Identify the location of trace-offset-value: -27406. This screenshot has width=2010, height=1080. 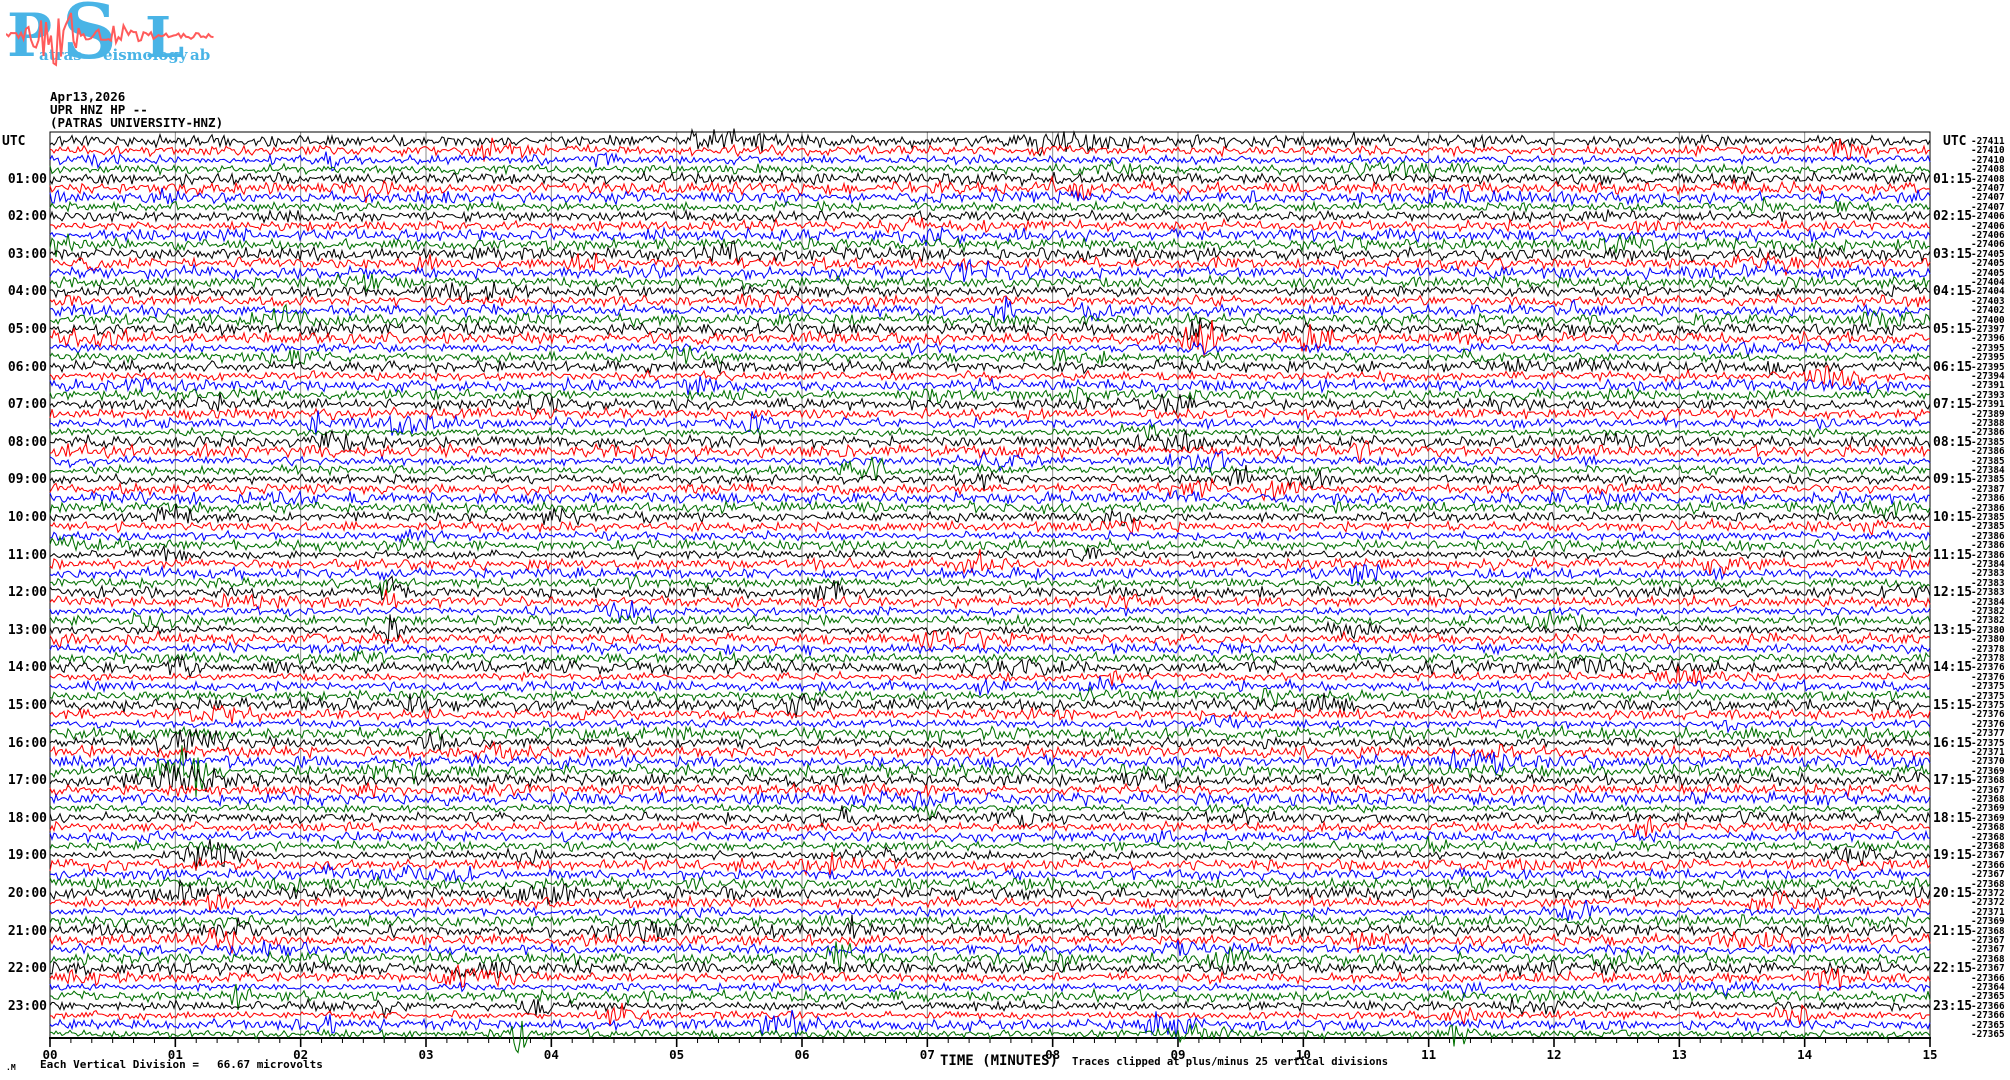
(1988, 245).